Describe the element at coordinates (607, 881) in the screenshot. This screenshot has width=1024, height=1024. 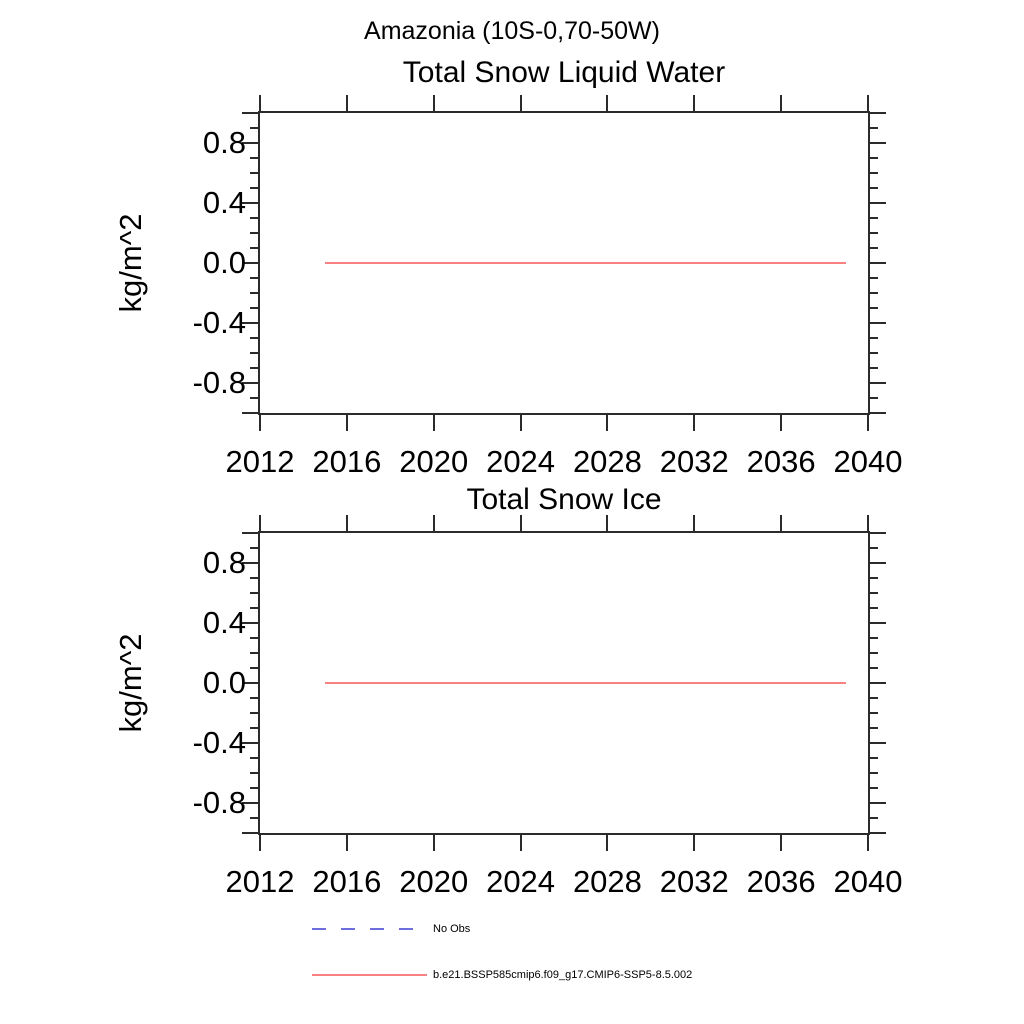
I see `x-tick-label: 2028` at that location.